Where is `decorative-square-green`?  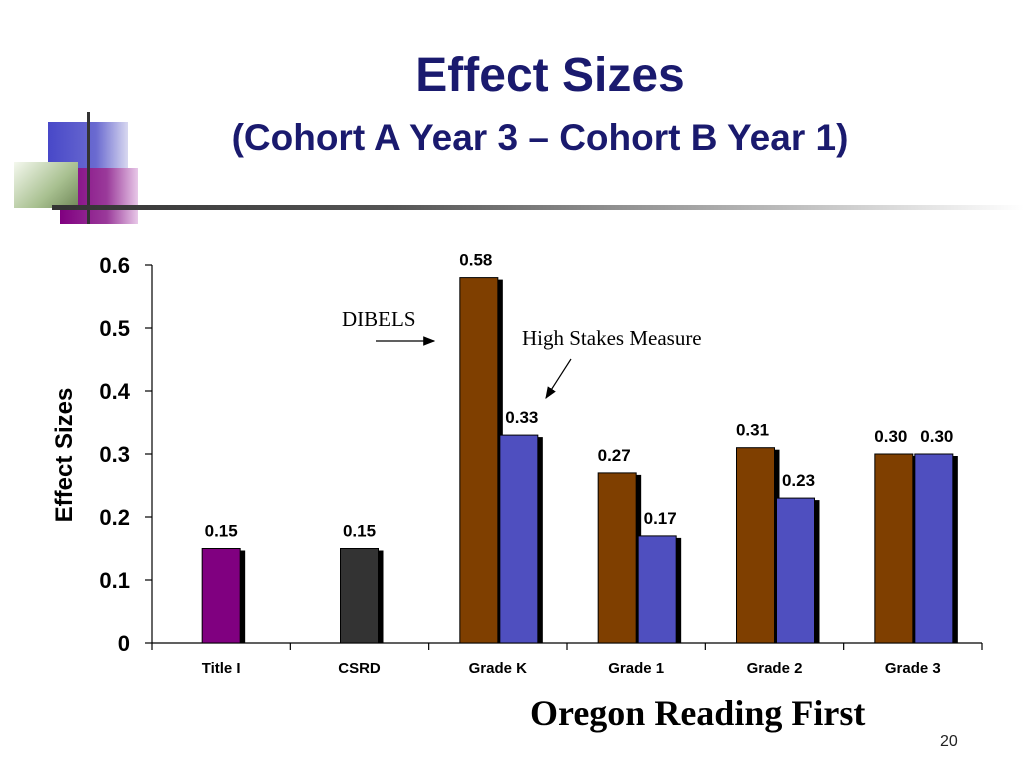
decorative-square-green is located at coordinates (46, 185).